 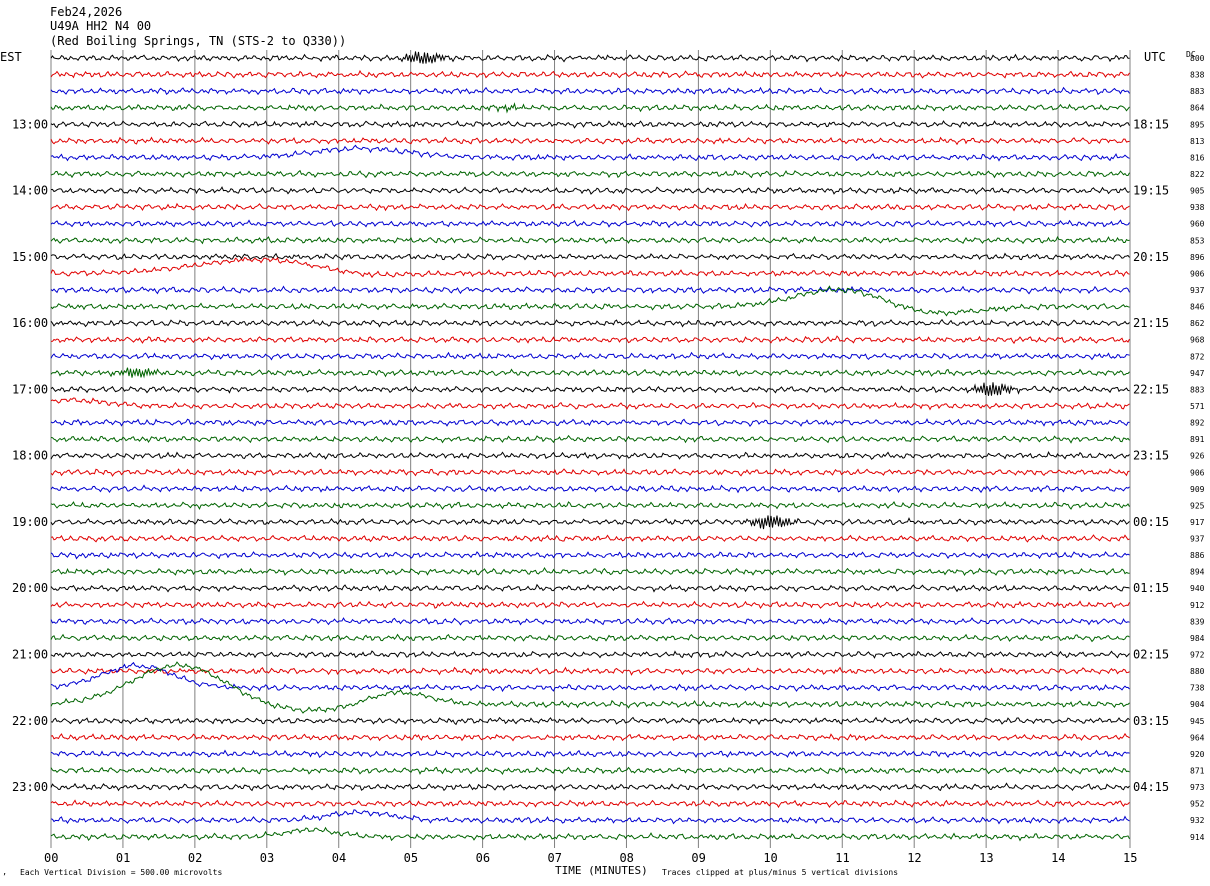 What do you see at coordinates (1058, 858) in the screenshot?
I see `x-tick-label: 14` at bounding box center [1058, 858].